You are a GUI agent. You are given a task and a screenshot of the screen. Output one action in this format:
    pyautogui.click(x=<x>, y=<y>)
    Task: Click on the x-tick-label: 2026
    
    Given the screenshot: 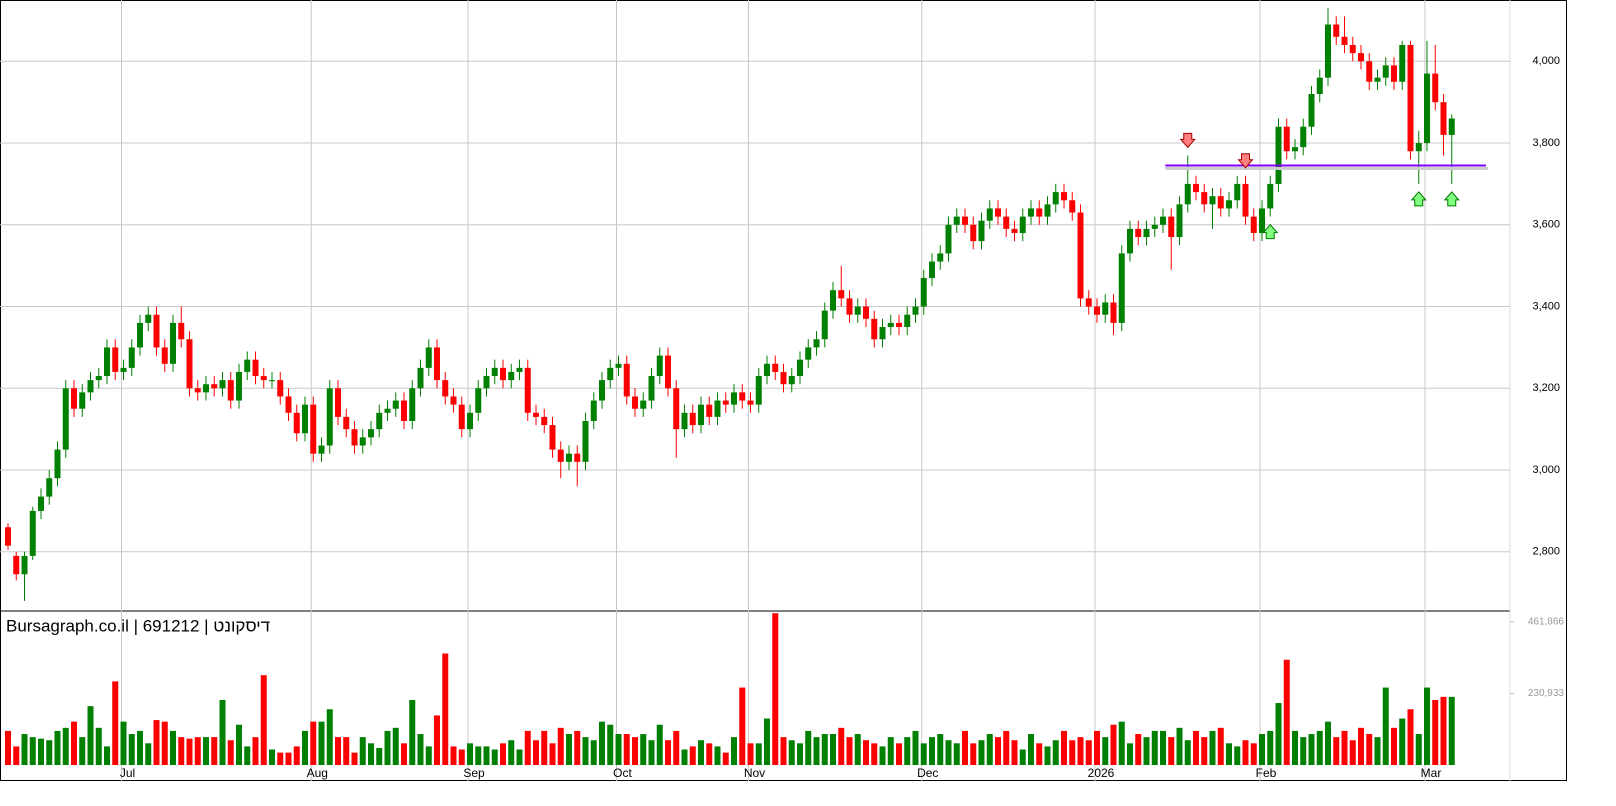 What is the action you would take?
    pyautogui.click(x=1101, y=773)
    